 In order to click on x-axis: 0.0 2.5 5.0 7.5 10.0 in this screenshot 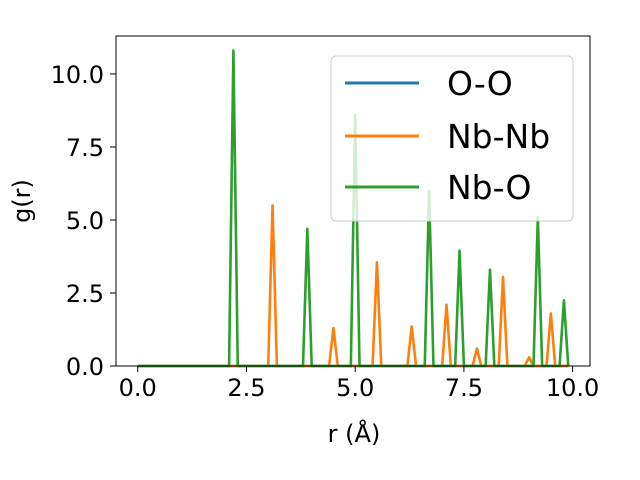, I will do `click(359, 384)`.